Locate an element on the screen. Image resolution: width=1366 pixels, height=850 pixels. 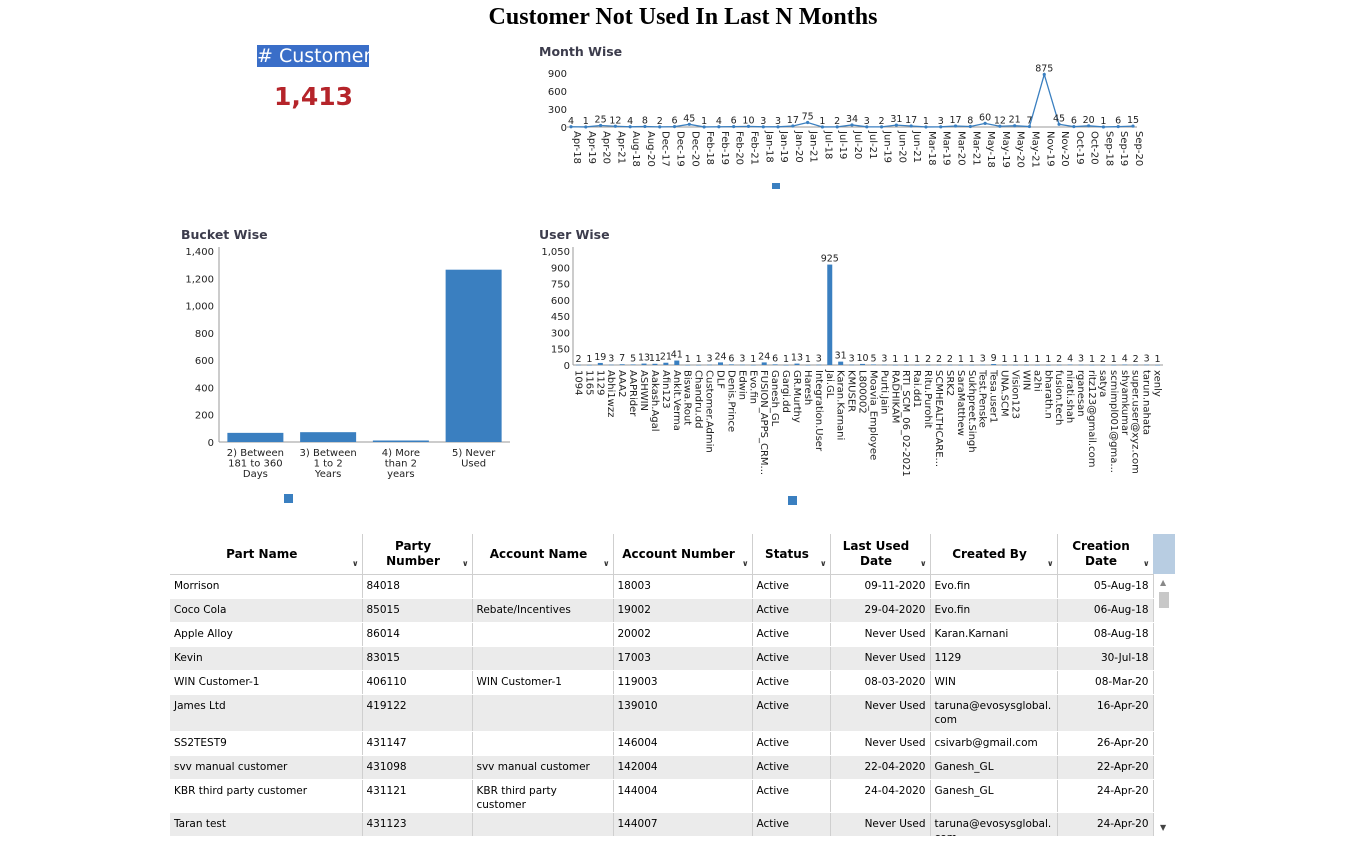
table-cell: 84018 is located at coordinates (417, 586).